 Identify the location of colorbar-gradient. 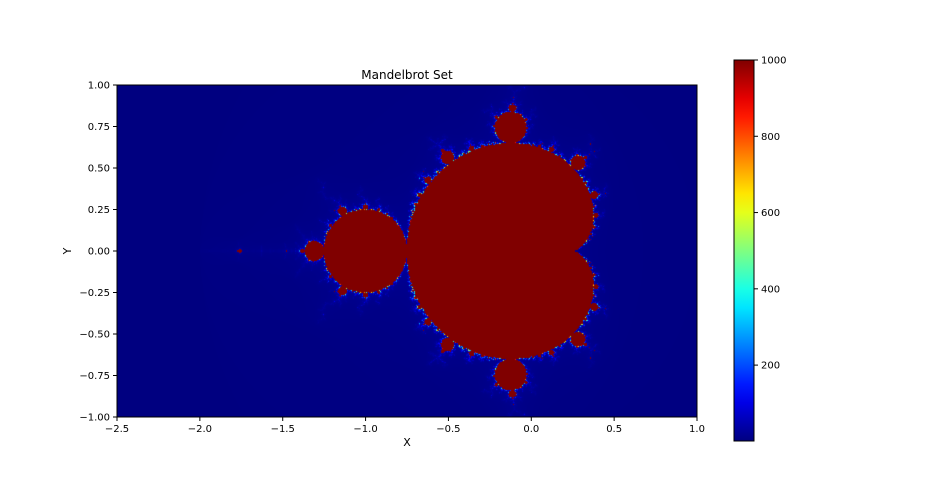
(744, 250).